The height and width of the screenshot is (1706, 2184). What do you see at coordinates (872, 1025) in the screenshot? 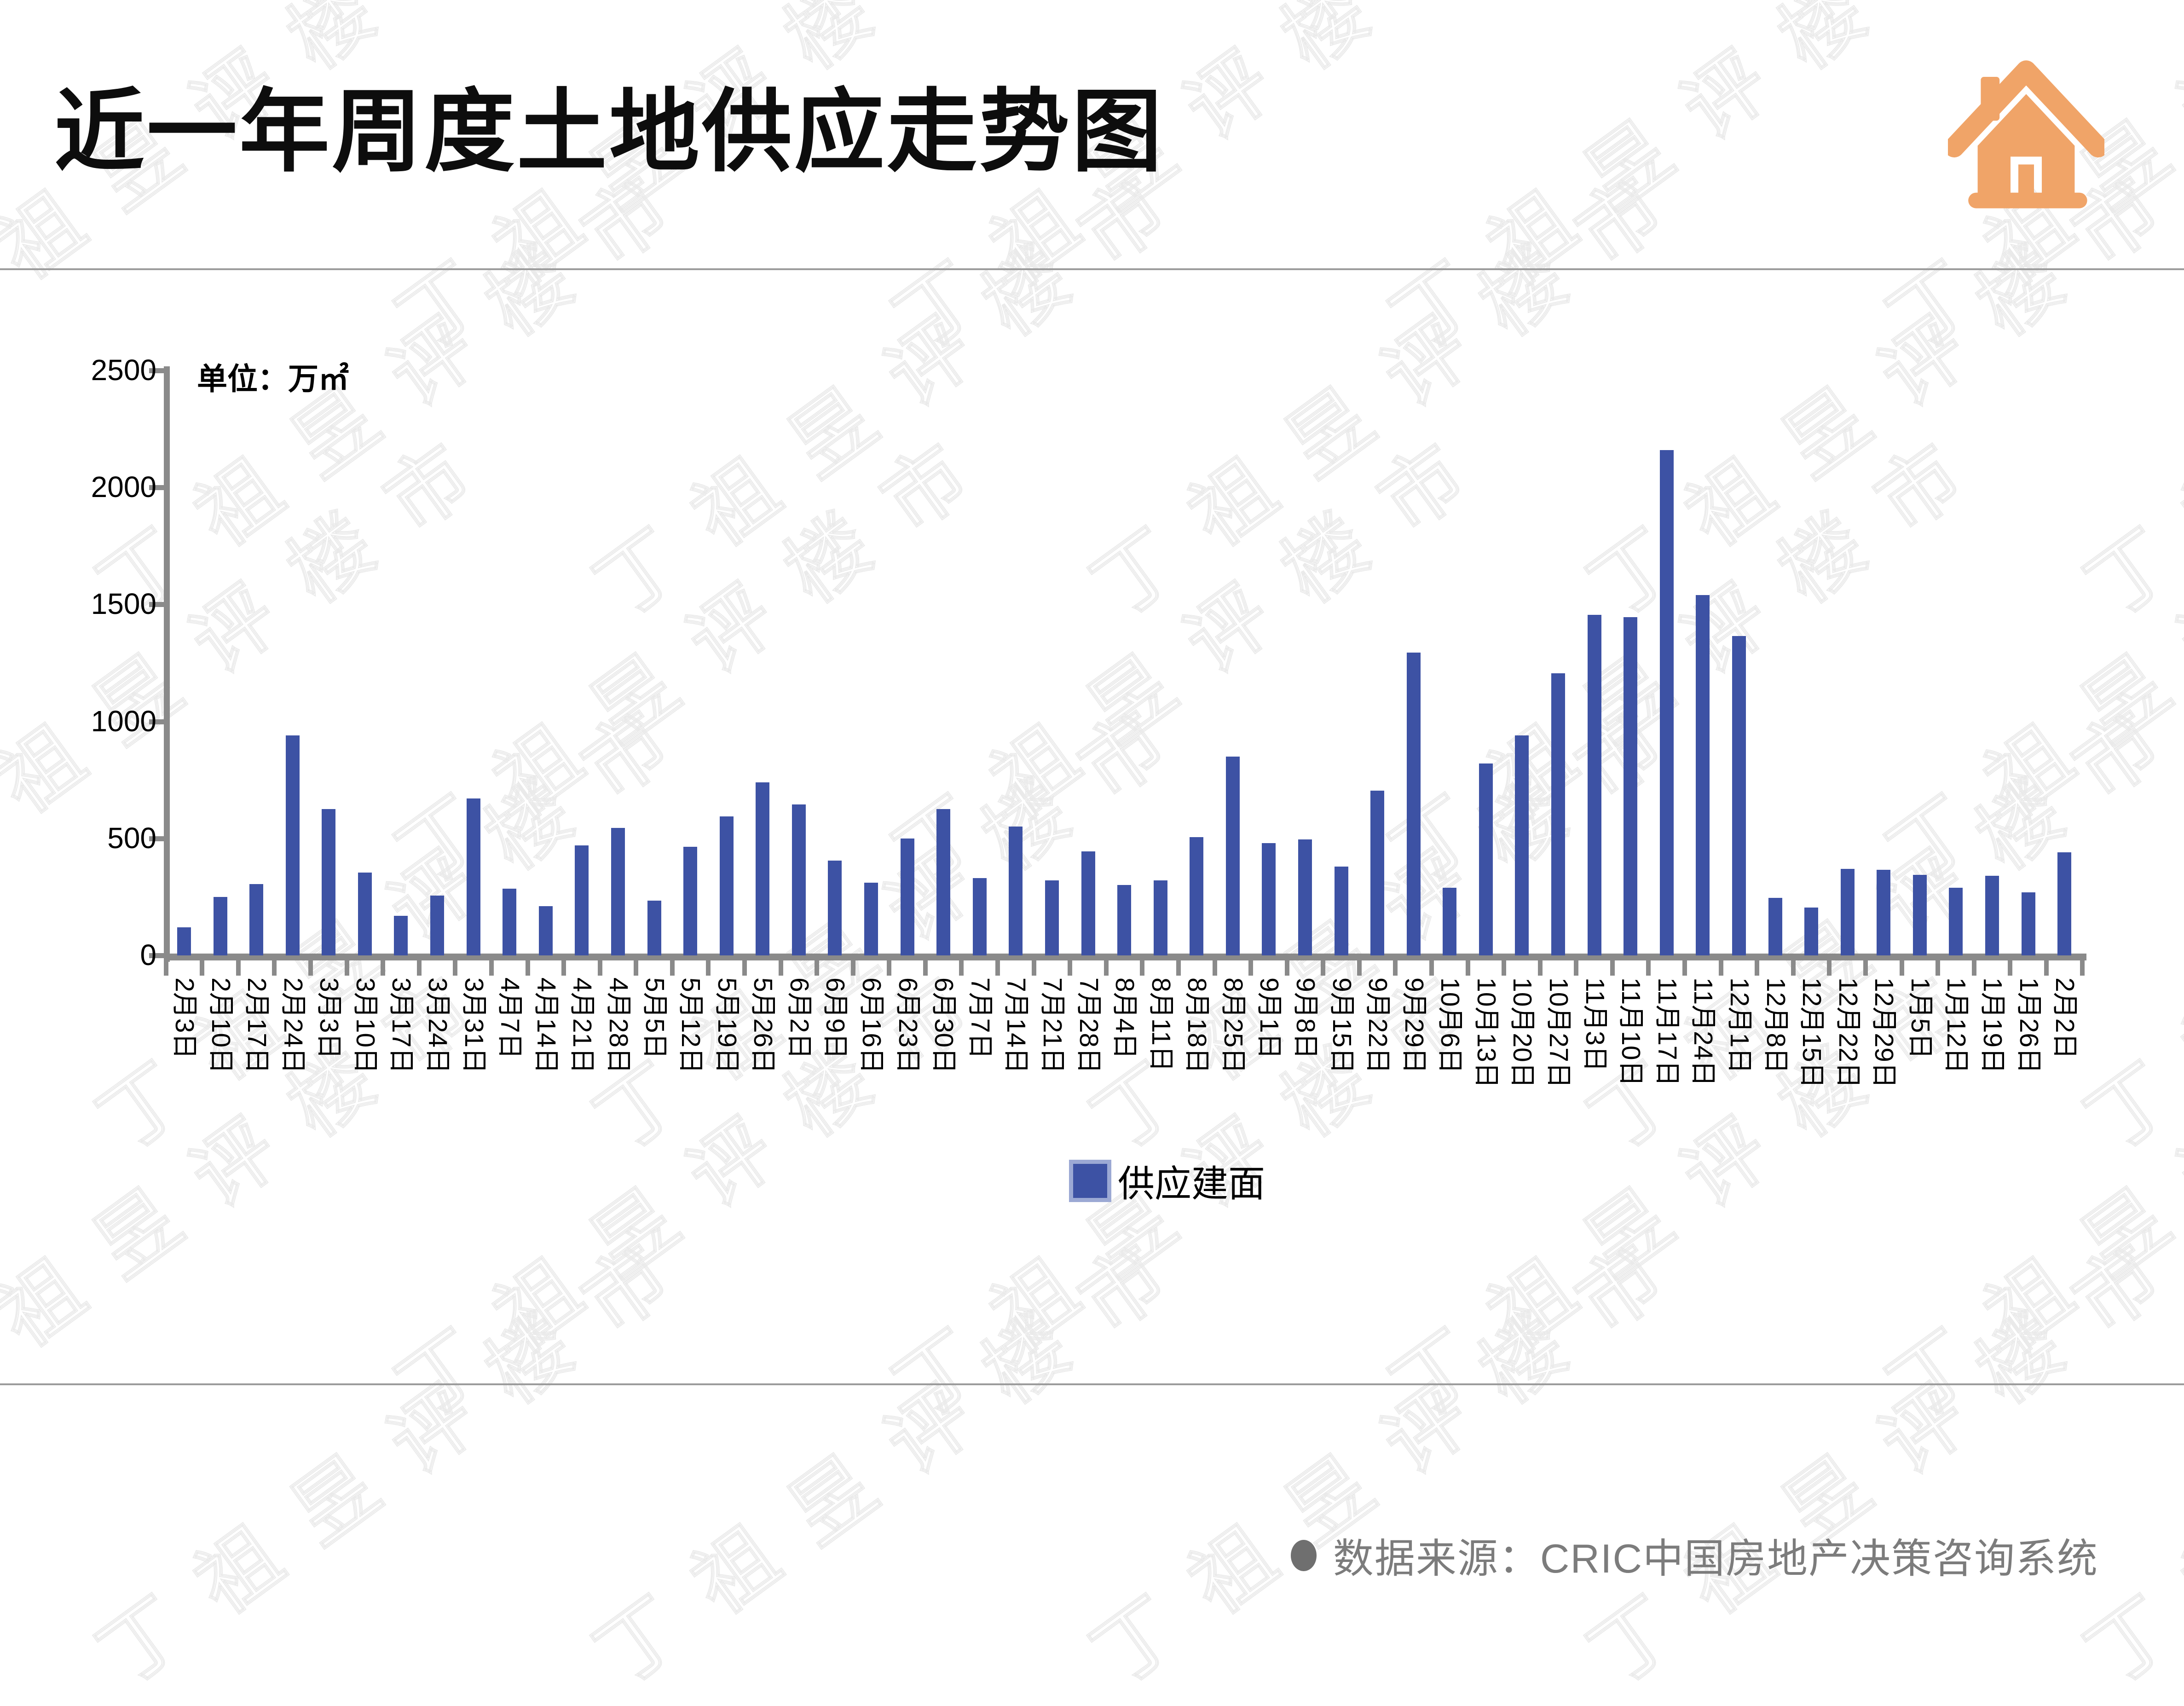
I see `x-tick-label: 6月16日` at bounding box center [872, 1025].